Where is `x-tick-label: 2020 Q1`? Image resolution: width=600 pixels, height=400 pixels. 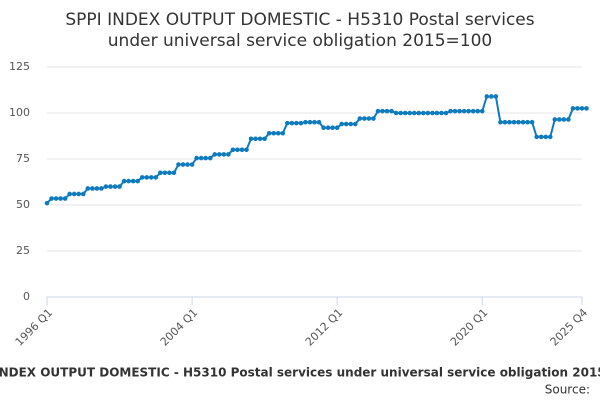 x-tick-label: 2020 Q1 is located at coordinates (469, 327).